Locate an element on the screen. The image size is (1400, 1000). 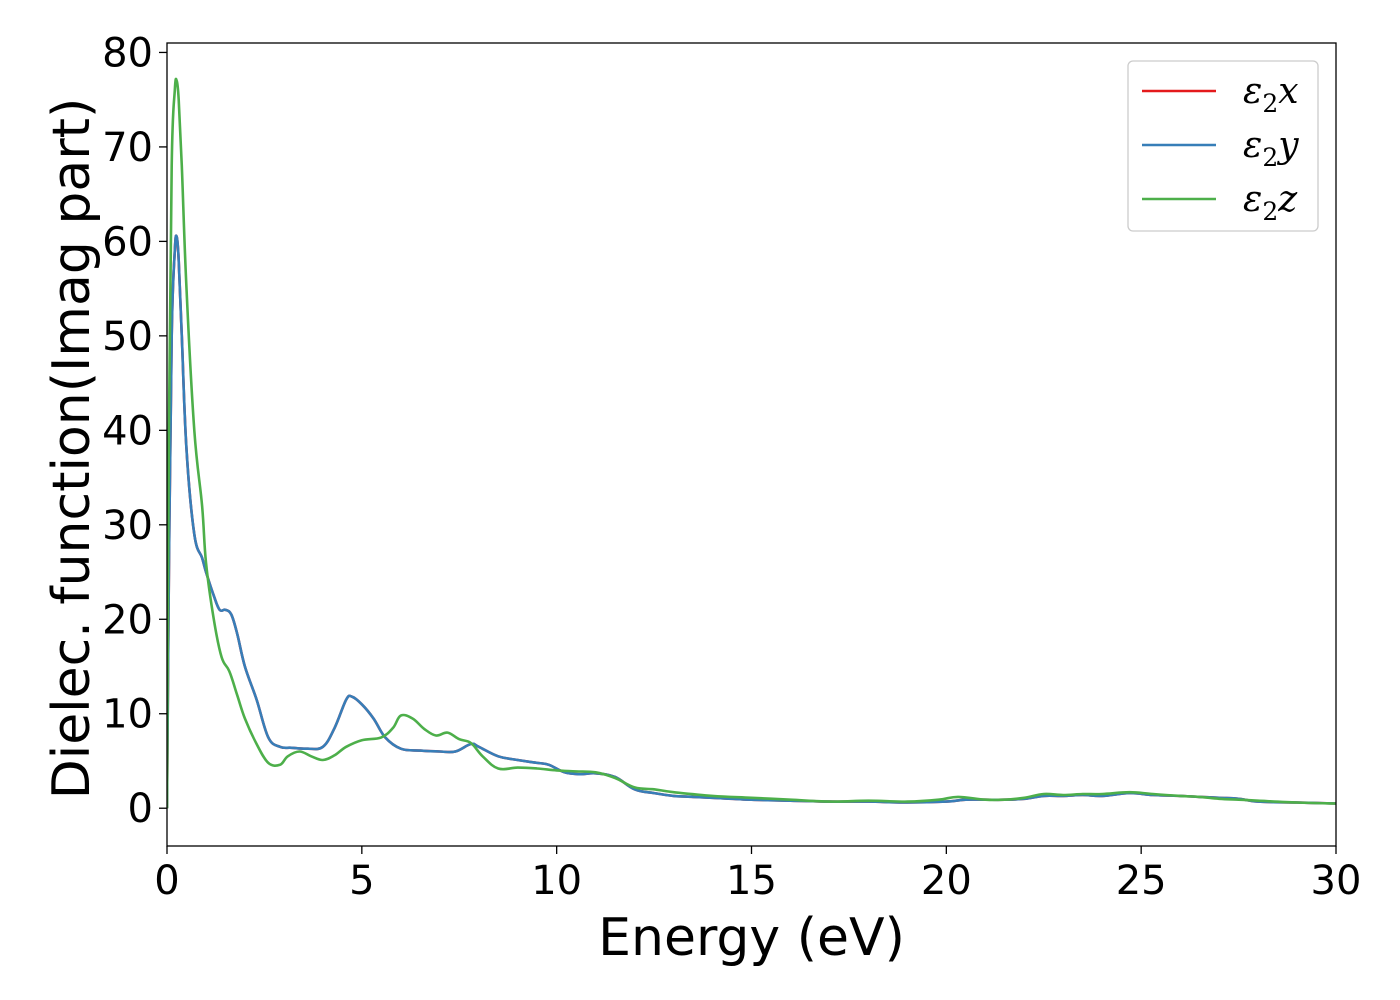
legend: ε2x ε2y ε2z is located at coordinates (1223, 146).